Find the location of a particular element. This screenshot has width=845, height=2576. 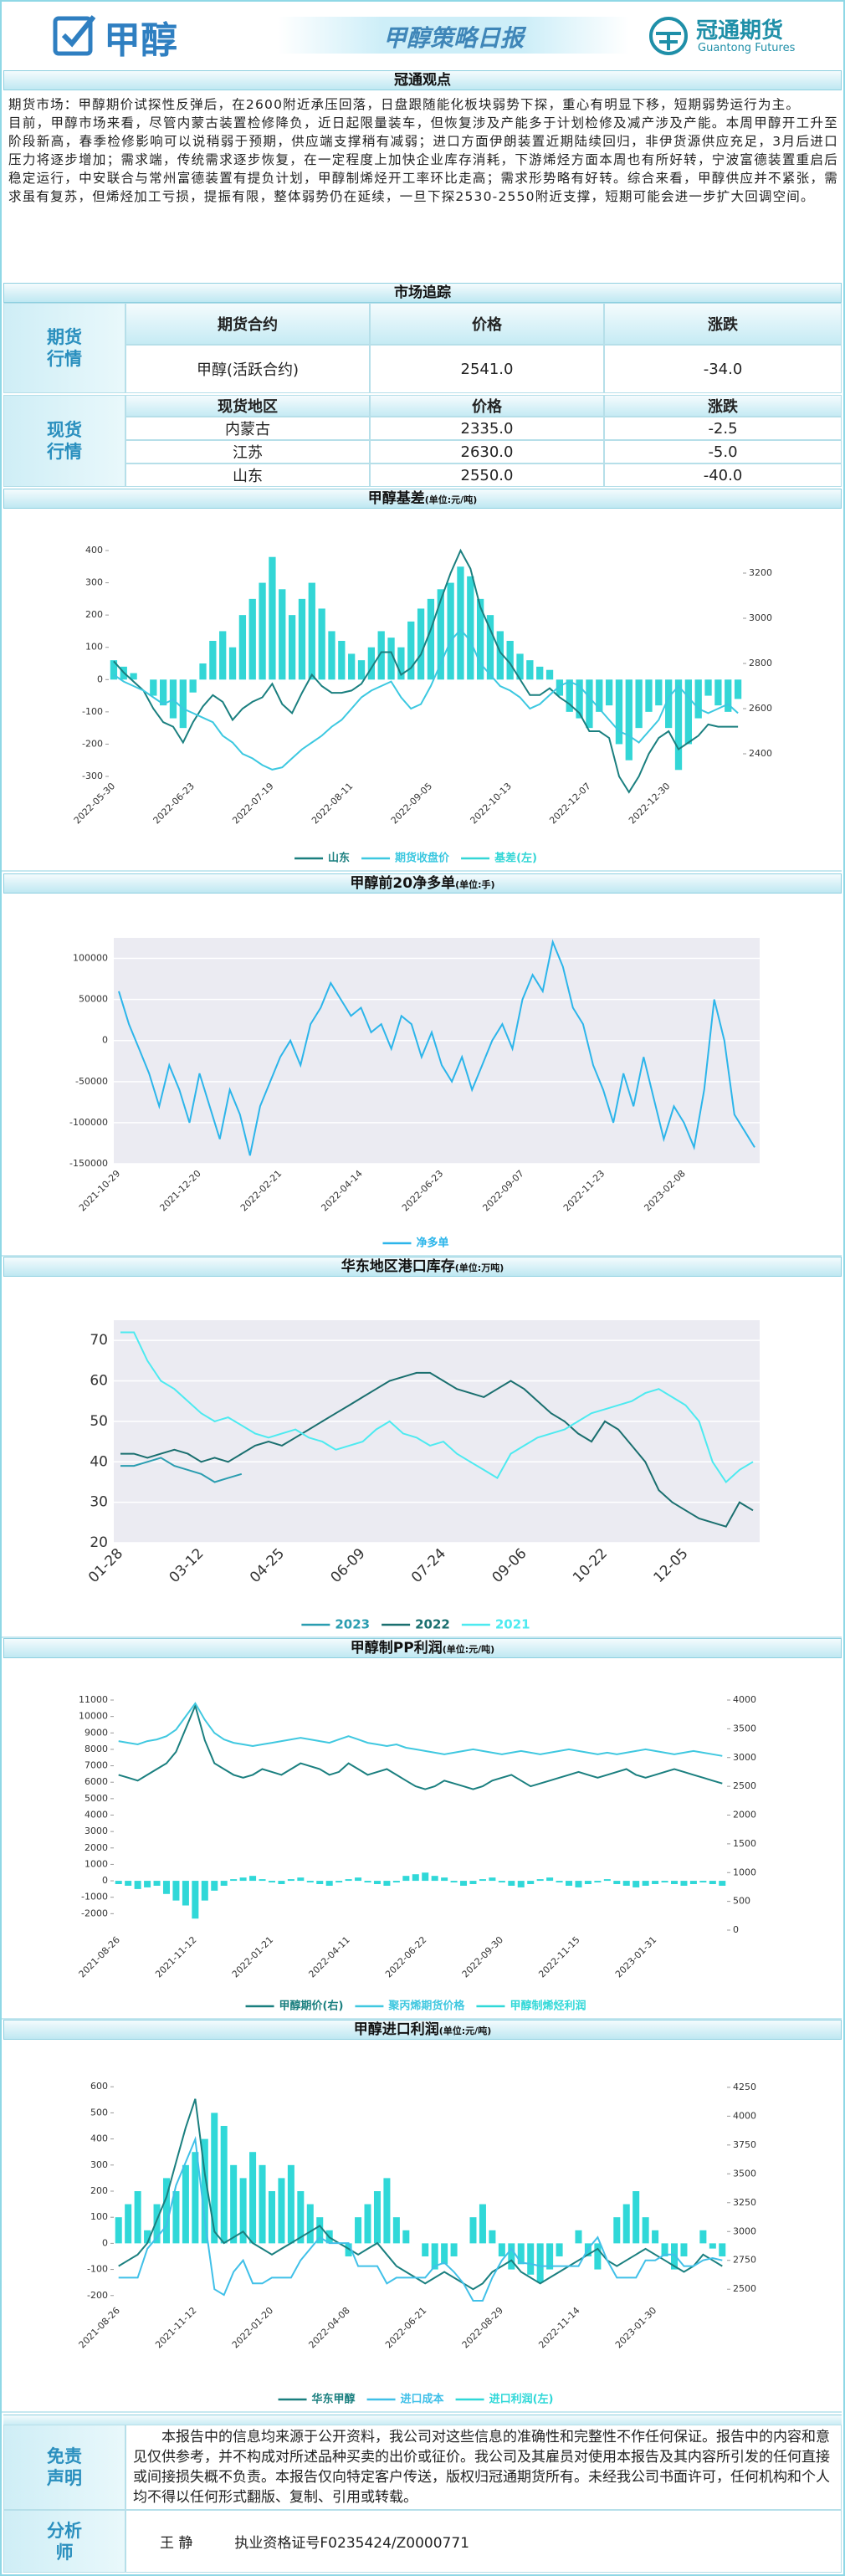

y-tick-label: 2000 is located at coordinates (96, 1847).